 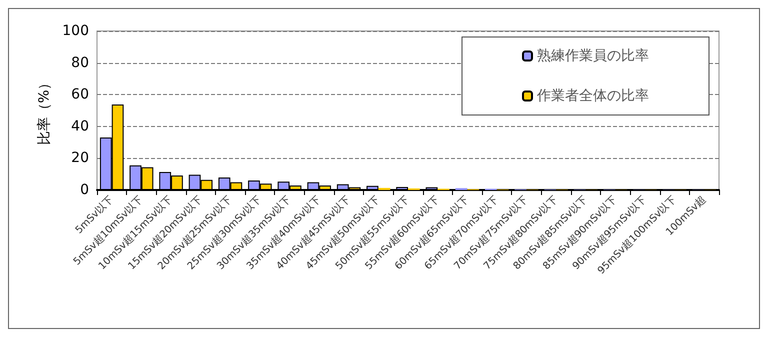 What do you see at coordinates (592, 96) in the screenshot?
I see `legend-label: 作業者全体の比率` at bounding box center [592, 96].